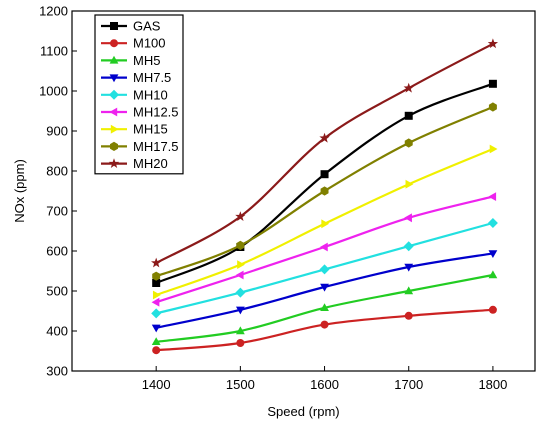 This screenshot has height=429, width=550. I want to click on y-tick-label: 300, so click(57, 371).